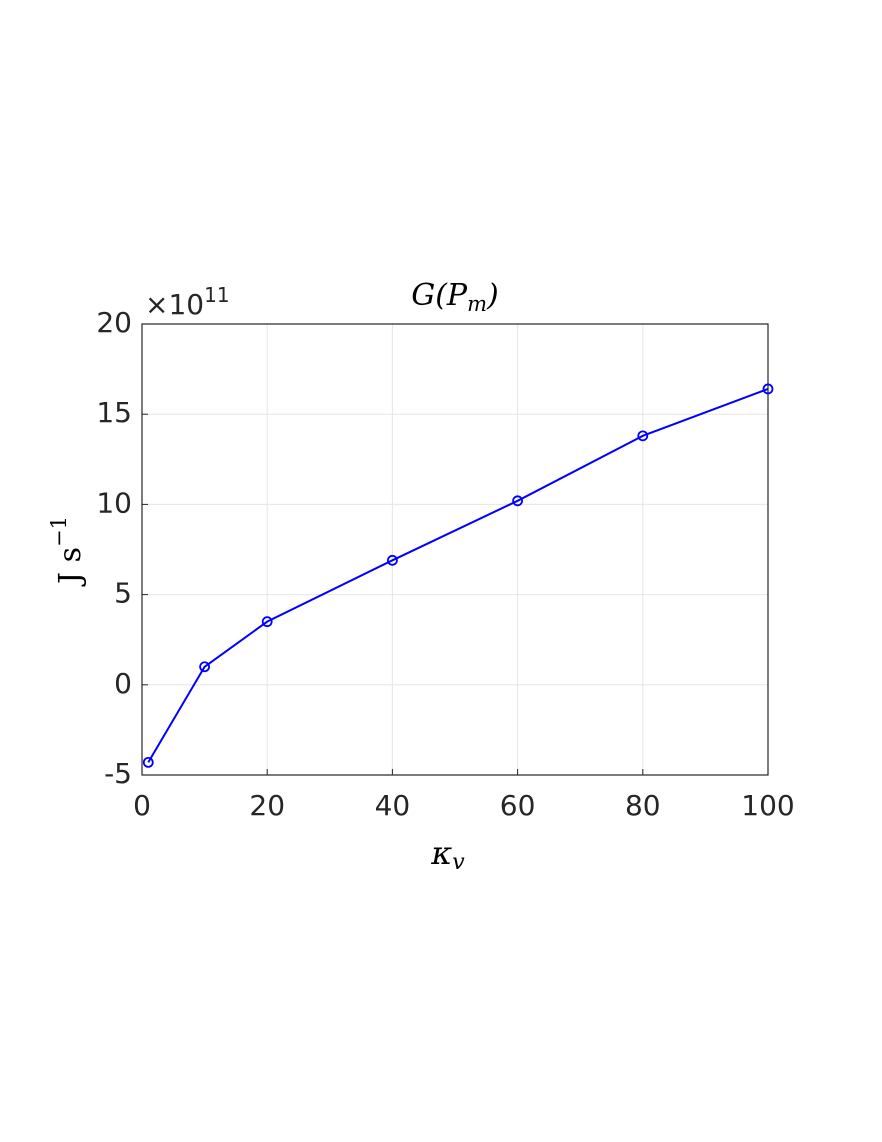  What do you see at coordinates (70, 567) in the screenshot?
I see `y-label-main: J s` at bounding box center [70, 567].